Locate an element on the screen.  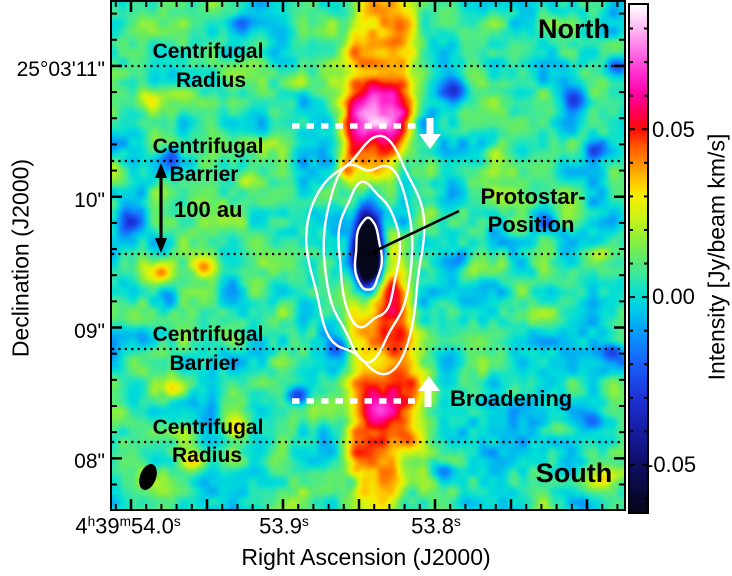
broadening-arrow-south-icon is located at coordinates (429, 383).